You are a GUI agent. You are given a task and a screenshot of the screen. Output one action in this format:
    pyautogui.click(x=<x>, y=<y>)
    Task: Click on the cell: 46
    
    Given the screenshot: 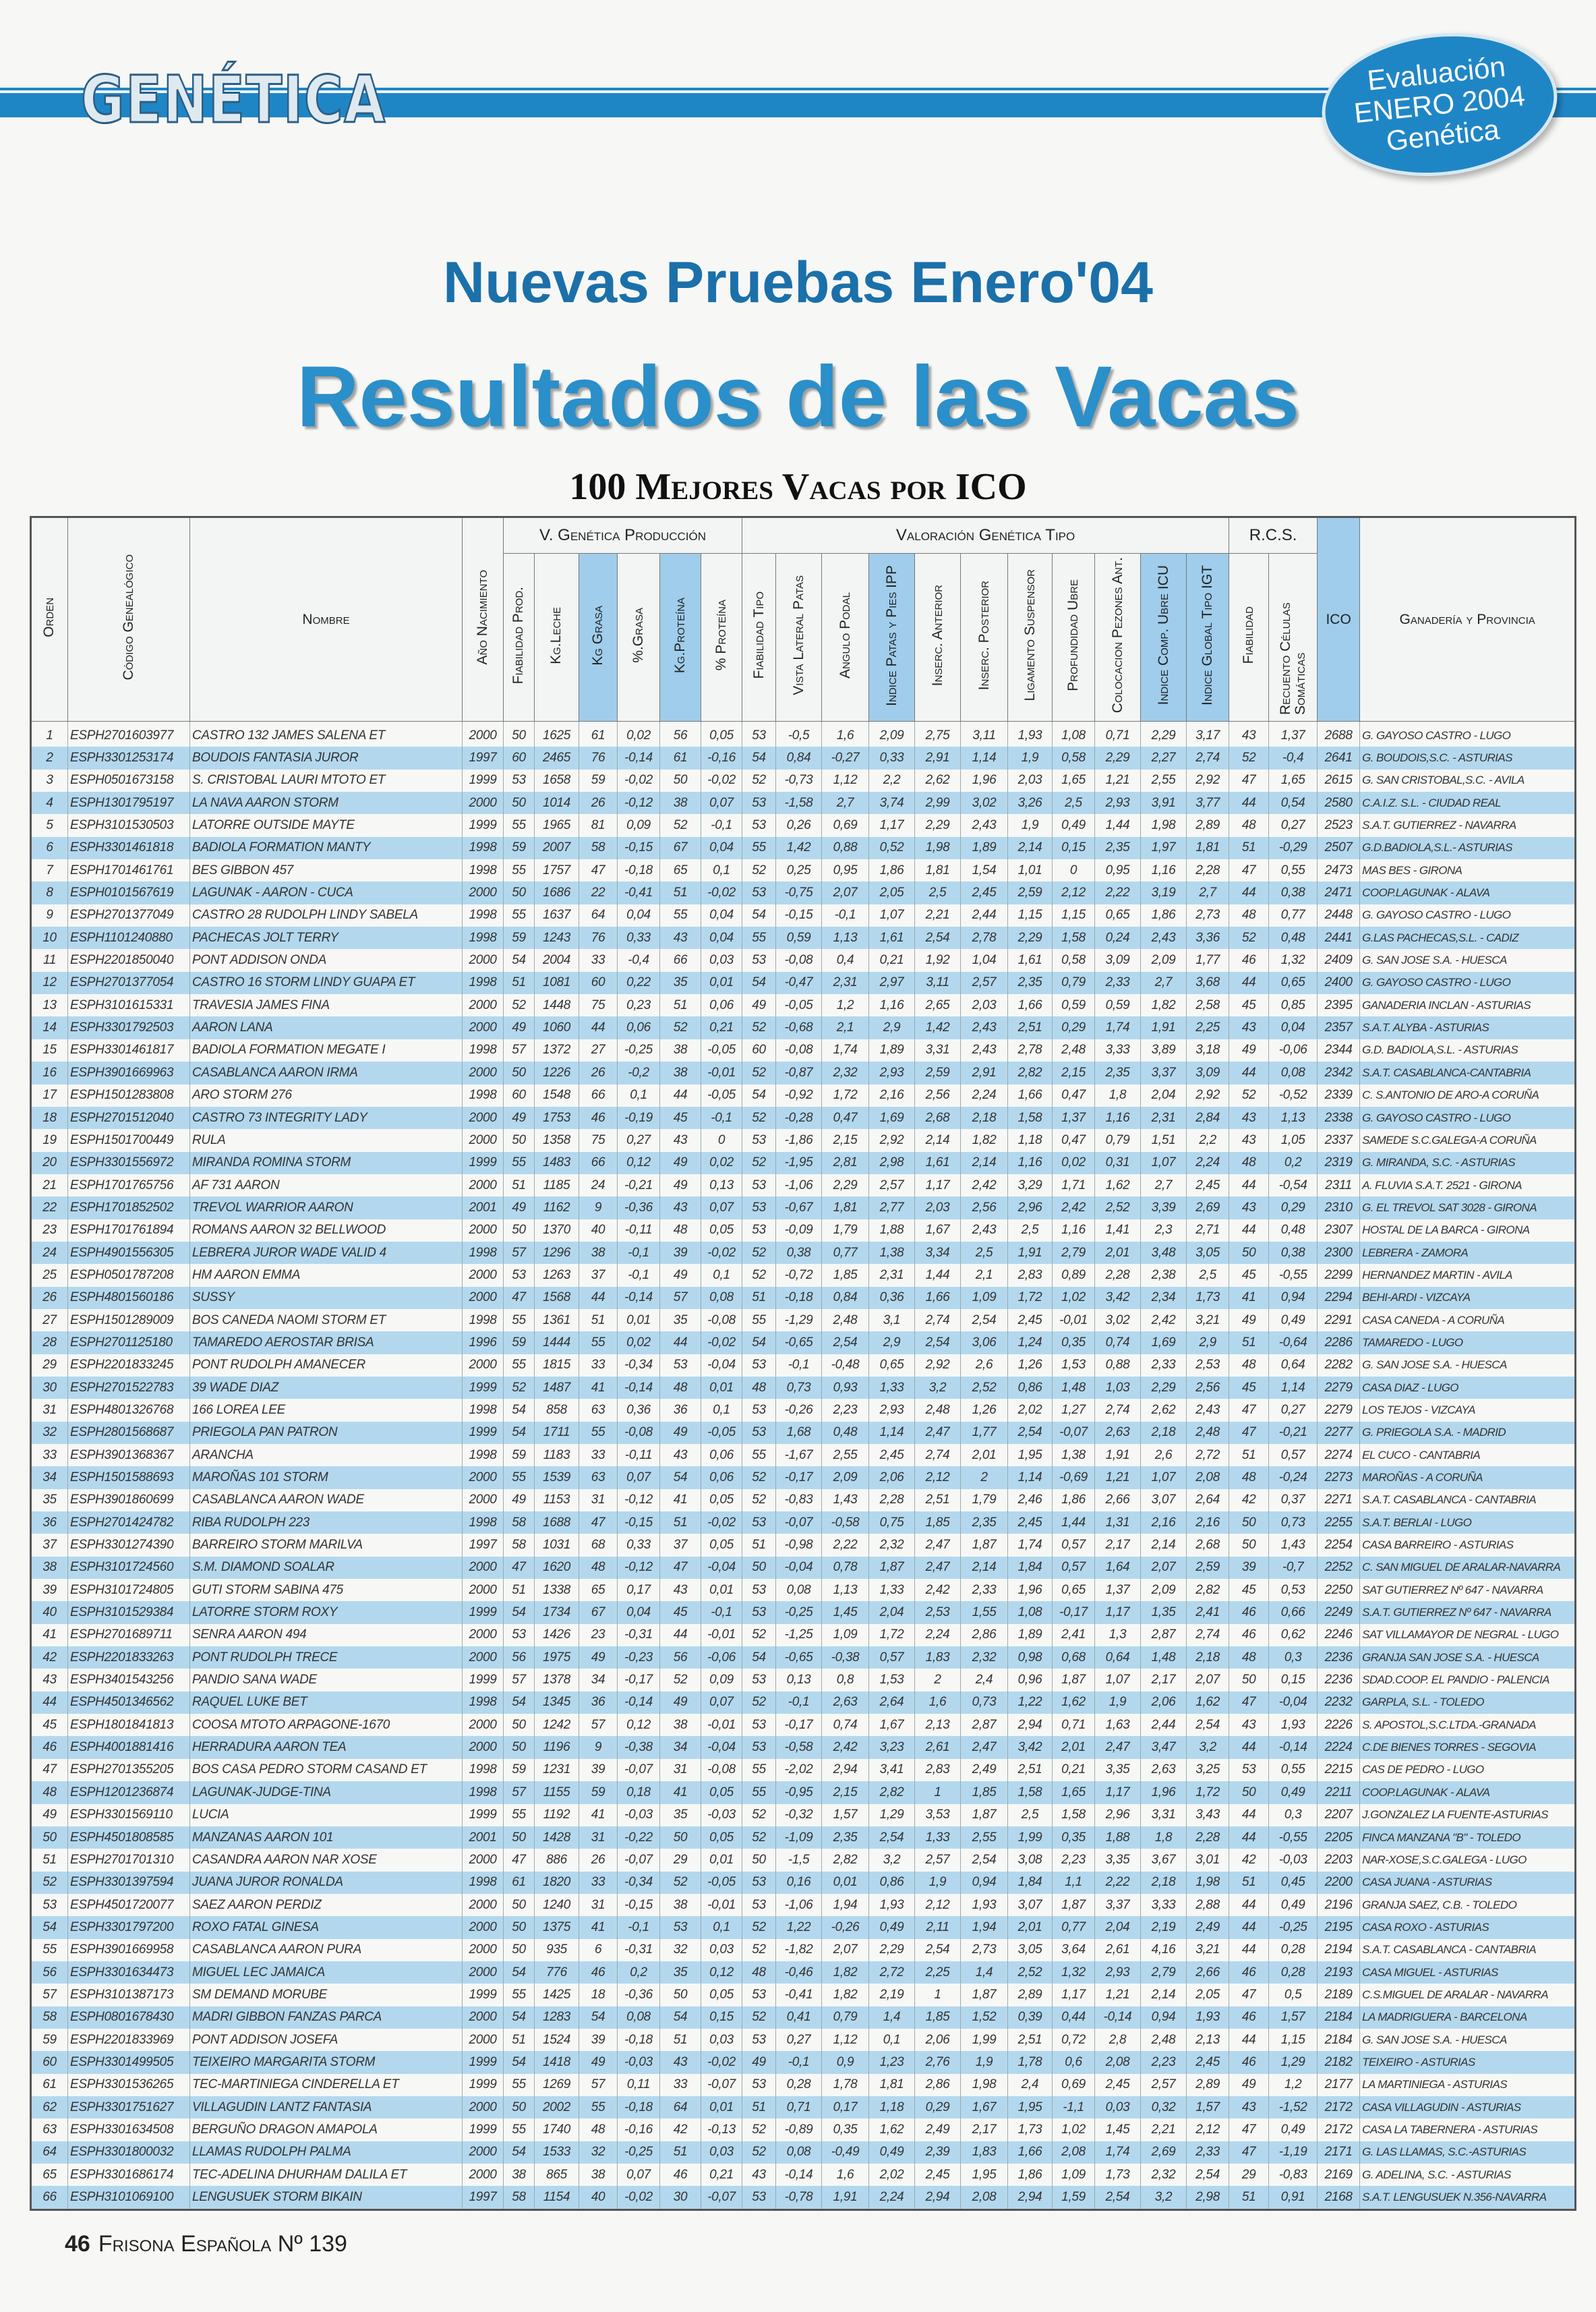 What is the action you would take?
    pyautogui.click(x=1249, y=1612)
    